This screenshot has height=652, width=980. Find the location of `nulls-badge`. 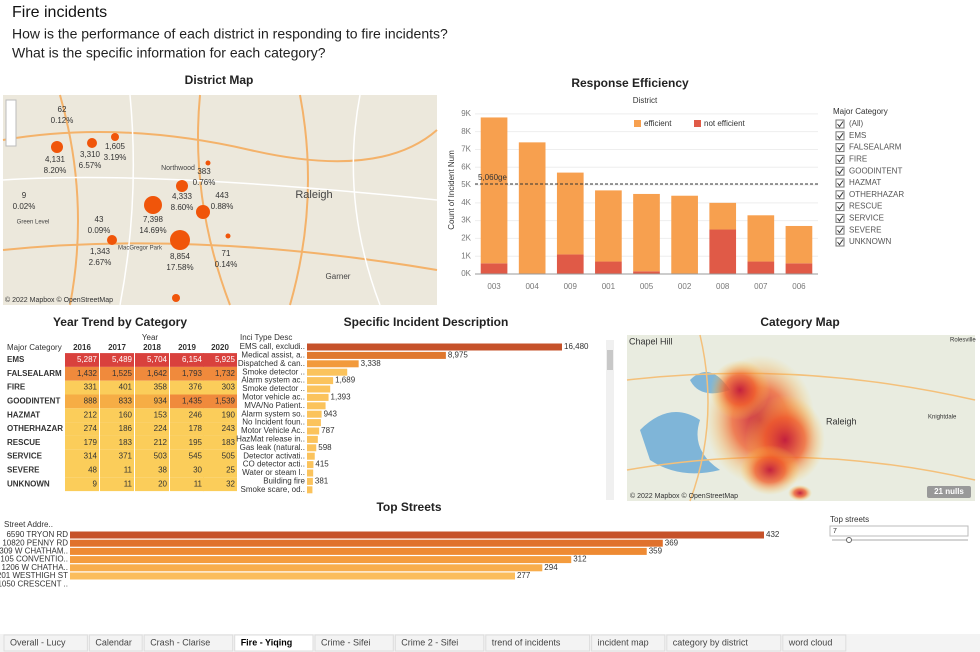

nulls-badge is located at coordinates (949, 492).